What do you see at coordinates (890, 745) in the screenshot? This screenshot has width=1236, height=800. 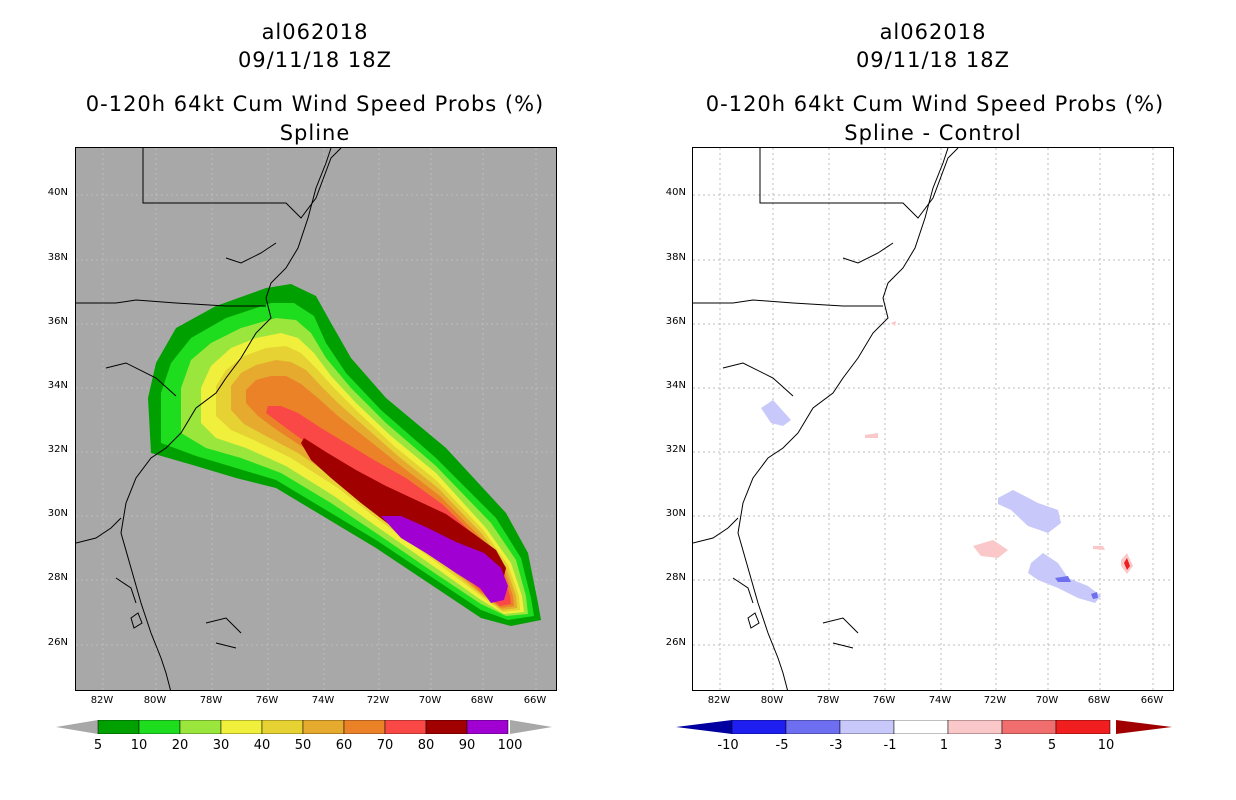 I see `colorbar-label: -1` at bounding box center [890, 745].